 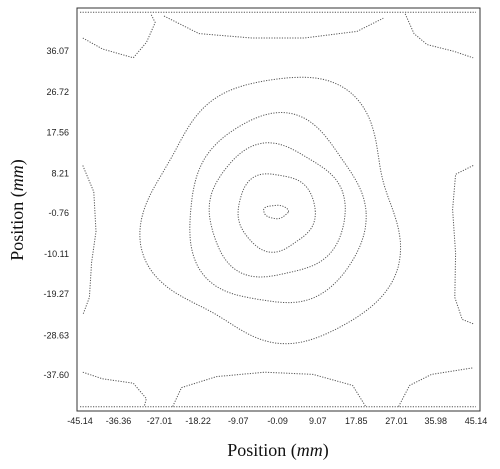 What do you see at coordinates (476, 421) in the screenshot?
I see `x-tick-label: 45.14` at bounding box center [476, 421].